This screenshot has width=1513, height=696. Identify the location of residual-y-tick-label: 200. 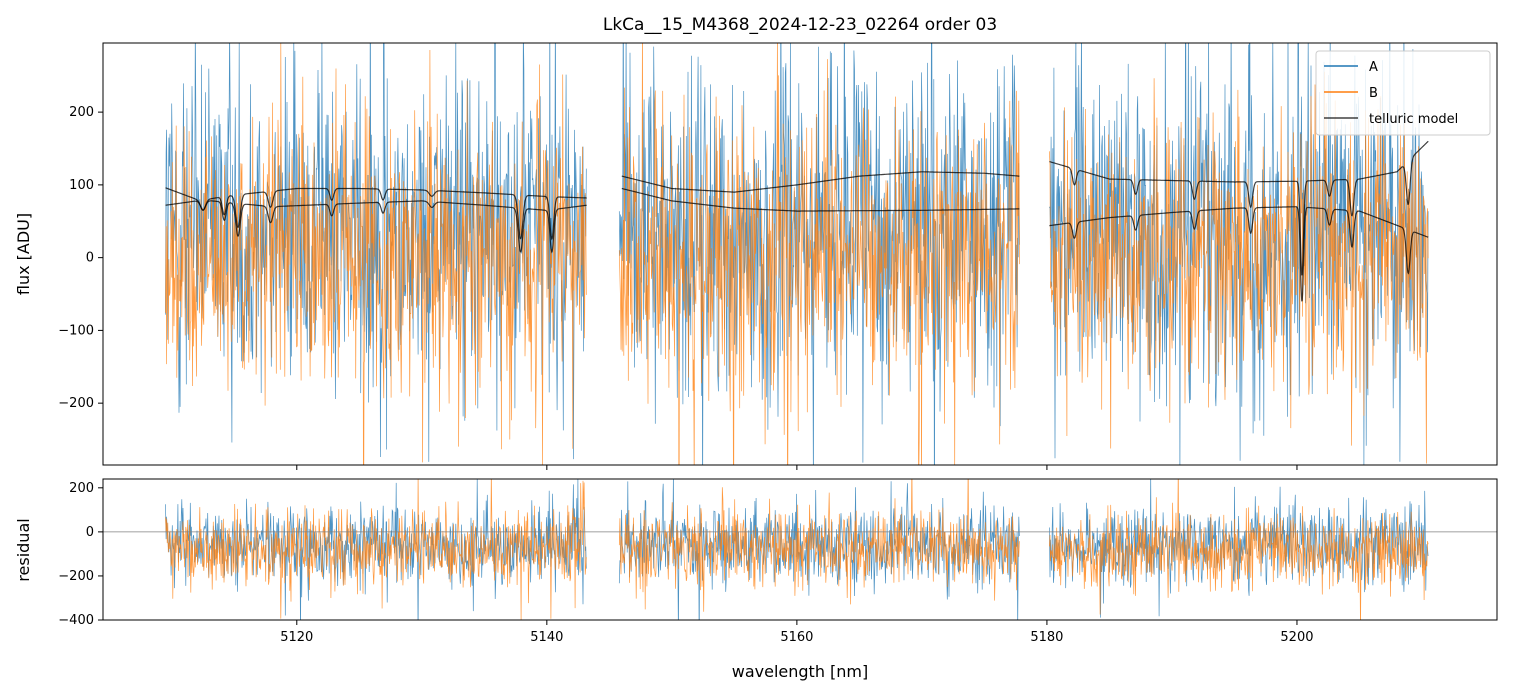
(81, 488).